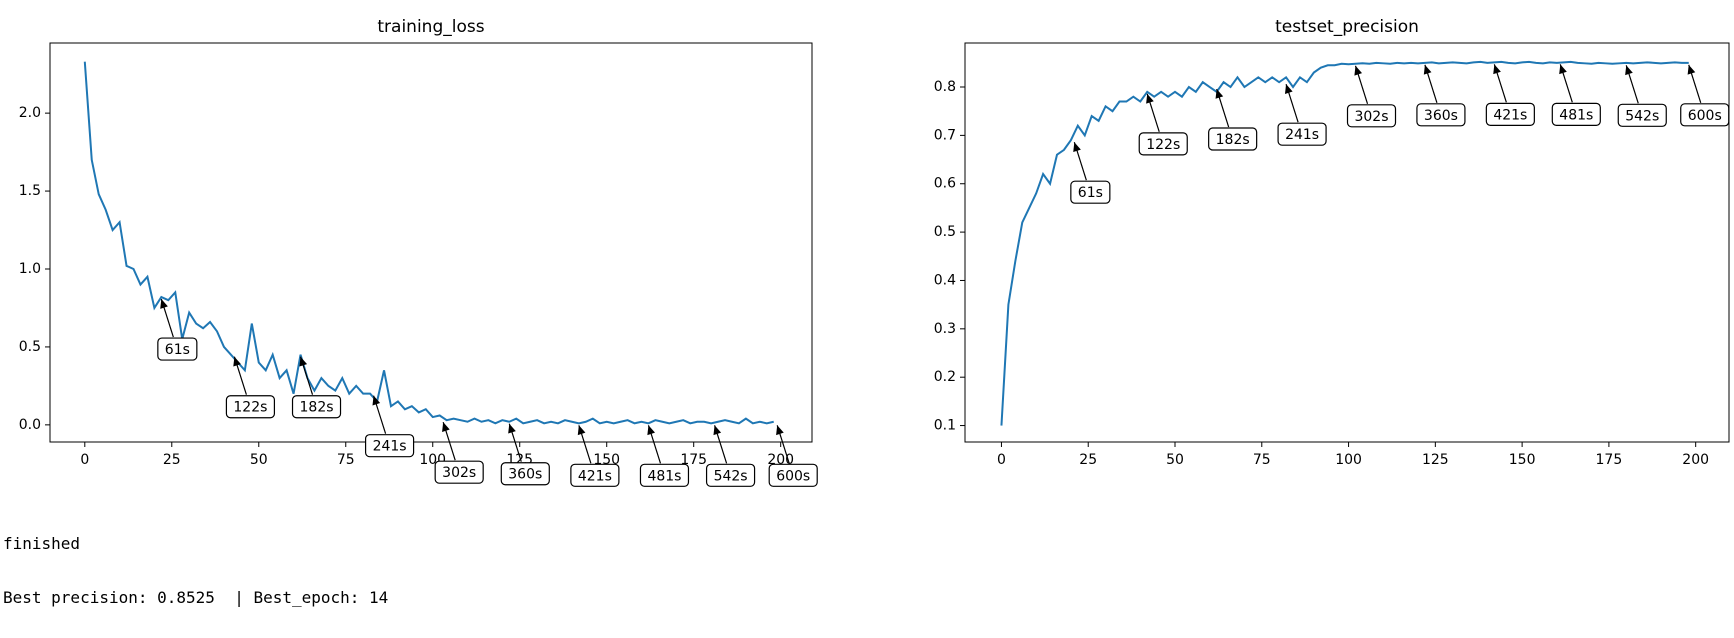  Describe the element at coordinates (1347, 27) in the screenshot. I see `chart-title: testset_precision` at that location.